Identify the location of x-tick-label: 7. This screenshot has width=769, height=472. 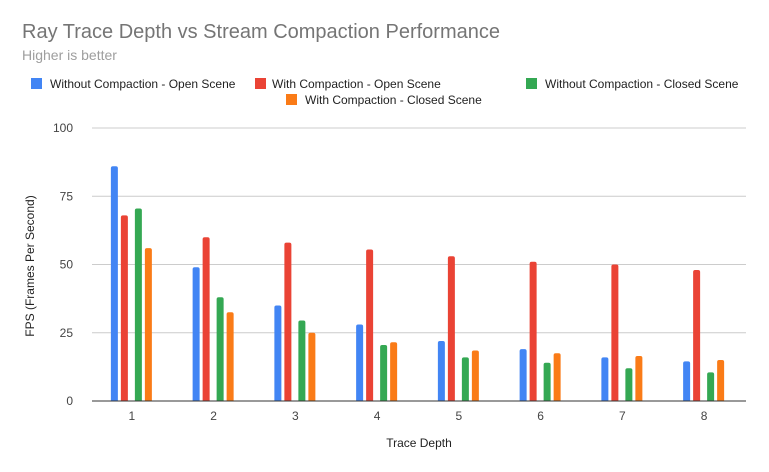
(622, 416).